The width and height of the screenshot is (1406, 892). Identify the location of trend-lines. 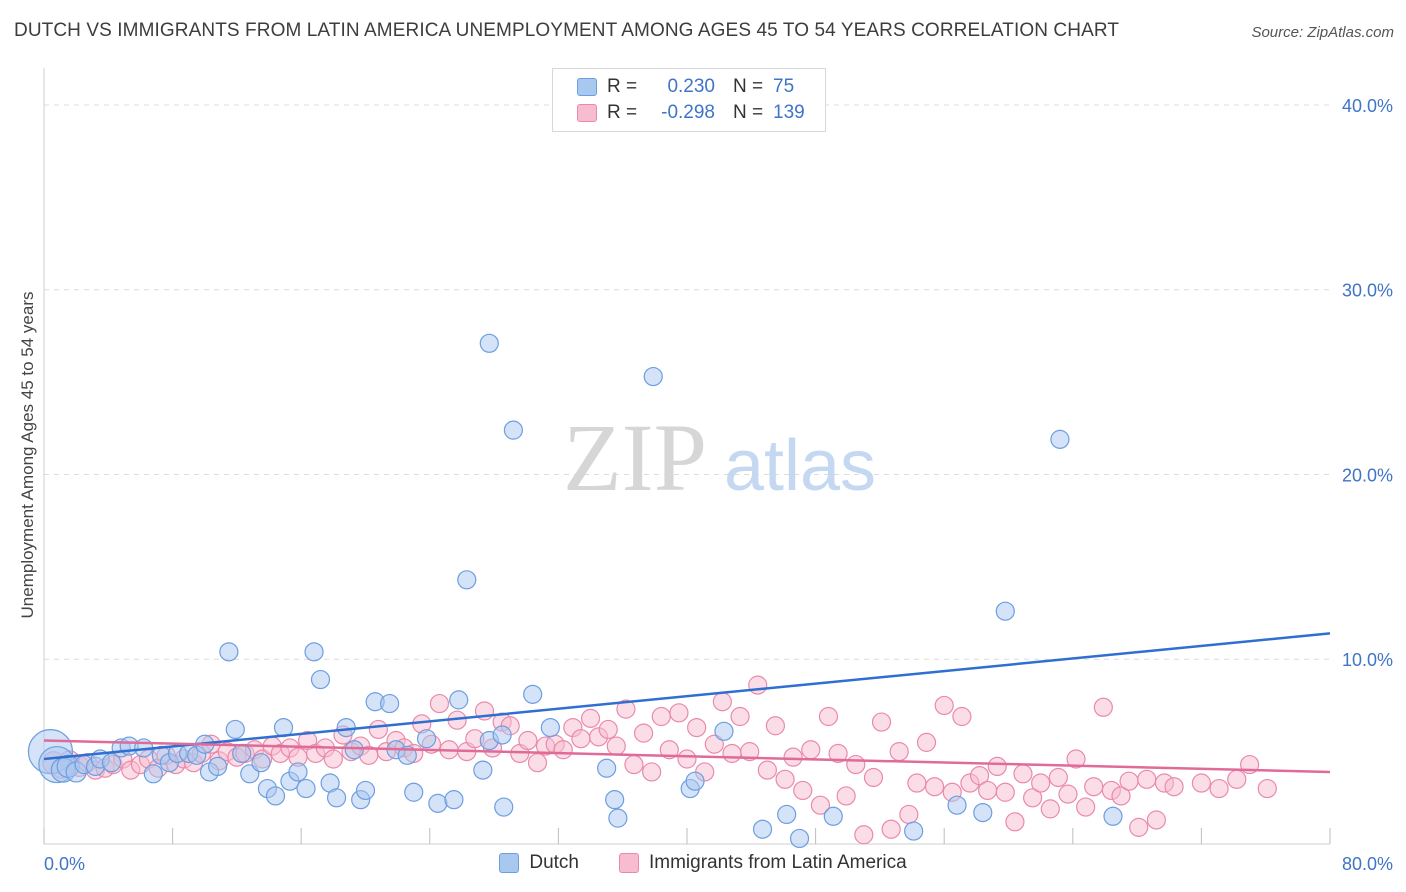
(687, 703).